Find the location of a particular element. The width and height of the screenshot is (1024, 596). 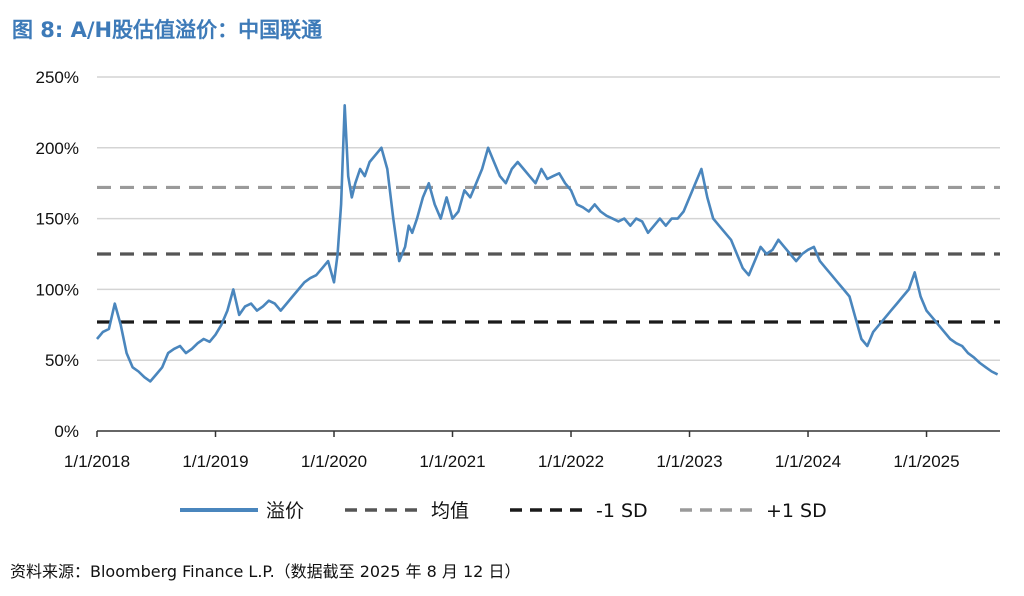

legend-label: 溢价 is located at coordinates (285, 511).